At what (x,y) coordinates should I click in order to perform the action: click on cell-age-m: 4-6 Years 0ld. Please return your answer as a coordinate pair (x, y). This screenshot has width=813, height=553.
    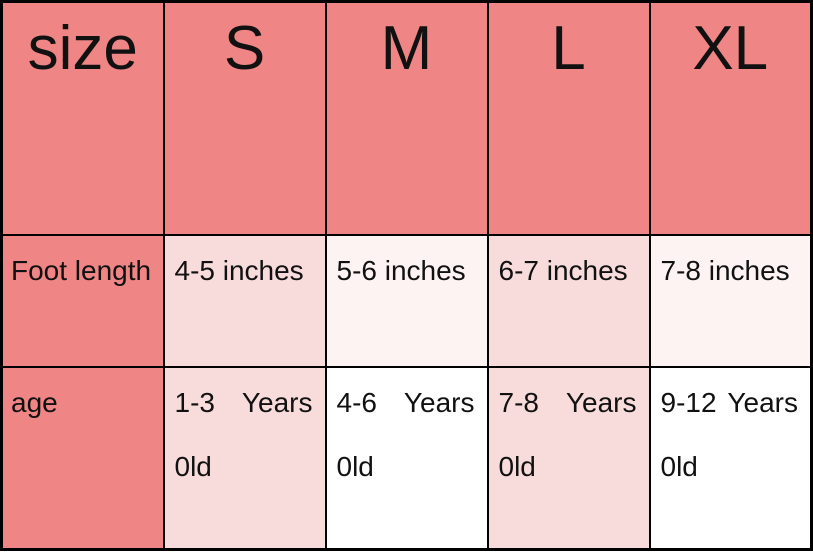
    Looking at the image, I should click on (406, 458).